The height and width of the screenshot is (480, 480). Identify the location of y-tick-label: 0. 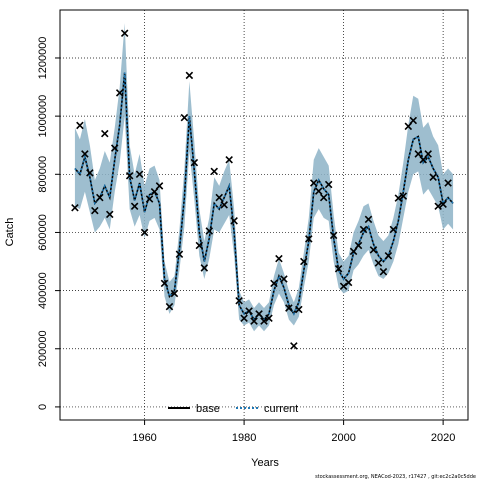
(43, 407).